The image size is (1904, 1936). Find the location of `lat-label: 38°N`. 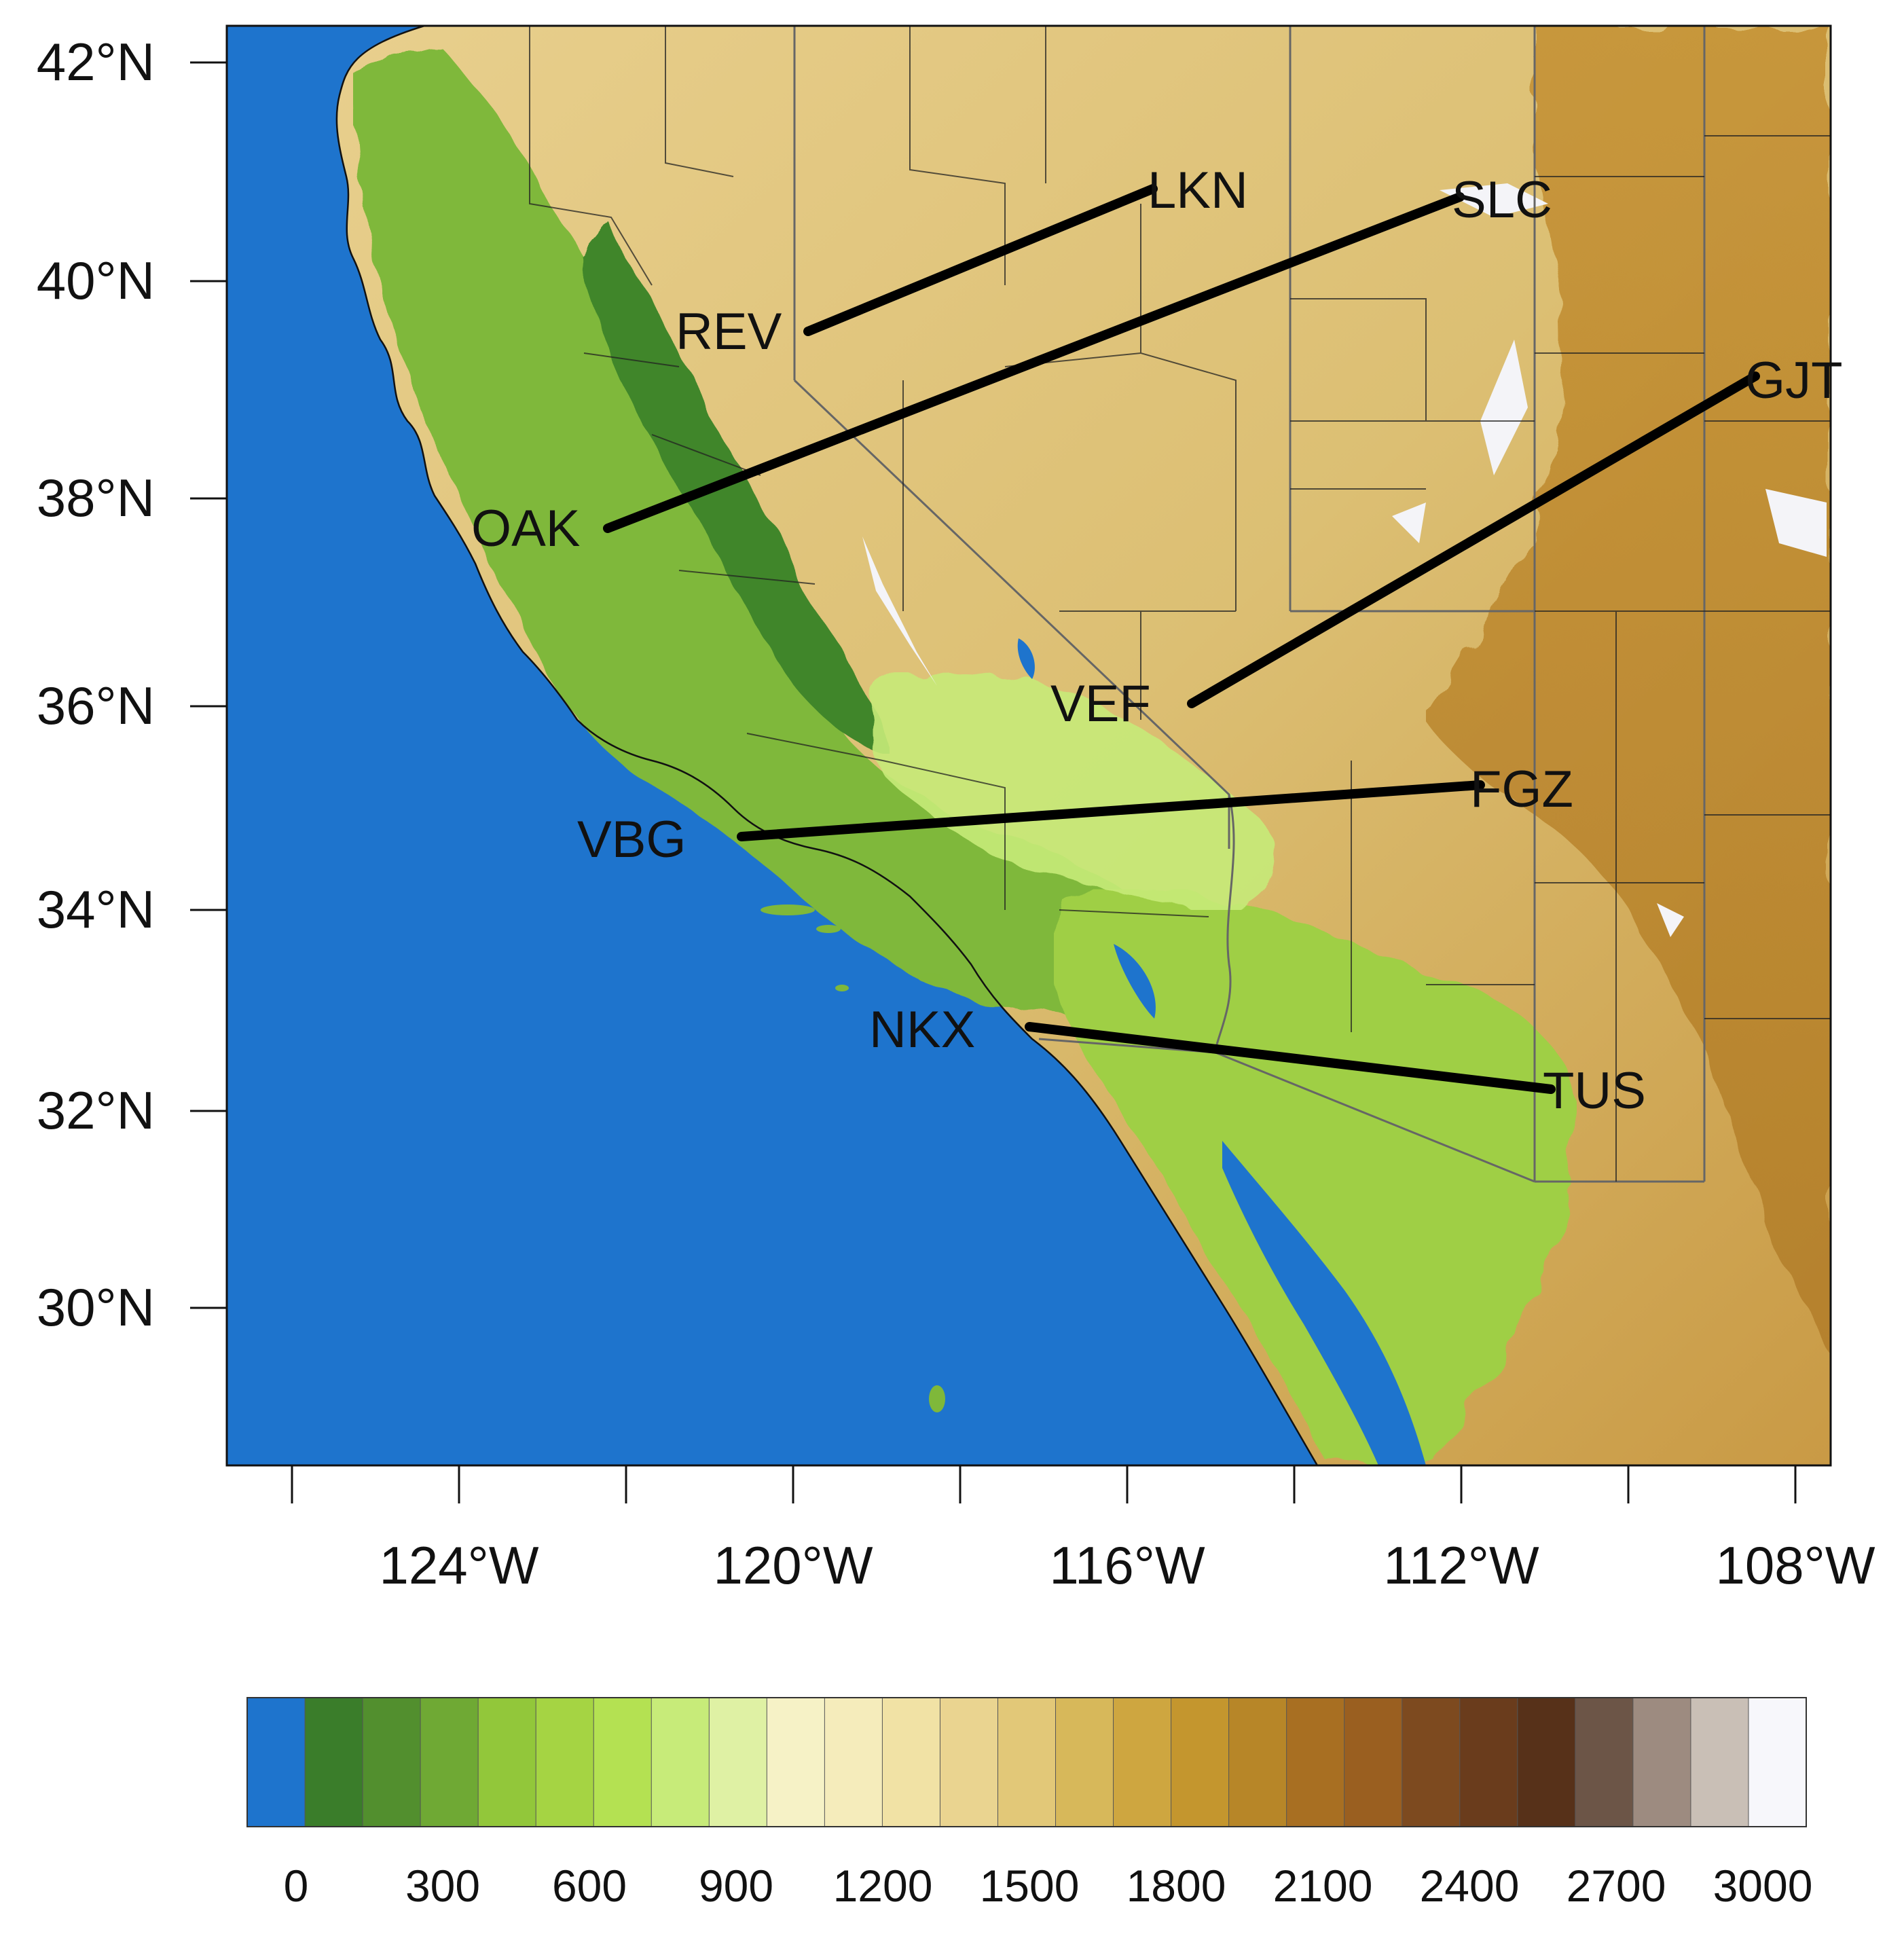

lat-label: 38°N is located at coordinates (96, 498).